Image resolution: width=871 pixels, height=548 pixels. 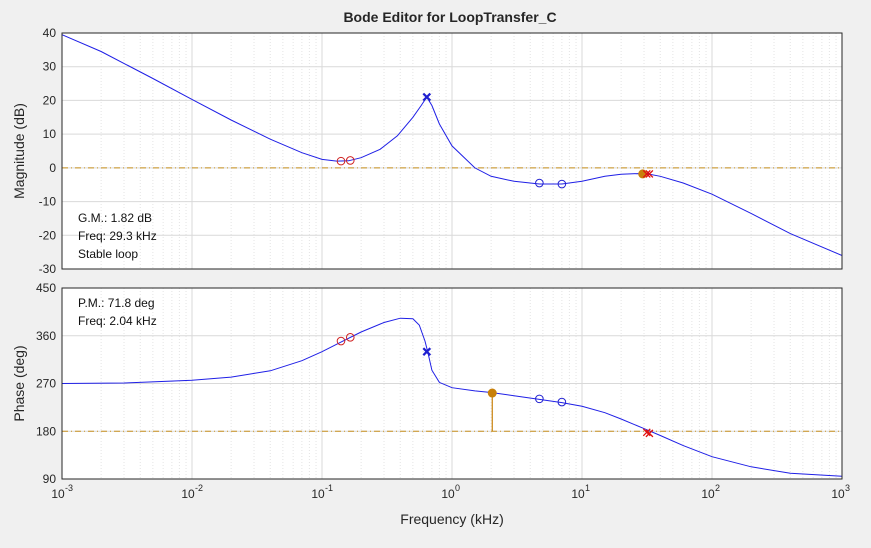 I want to click on y-tick-label: 0, so click(x=52, y=168).